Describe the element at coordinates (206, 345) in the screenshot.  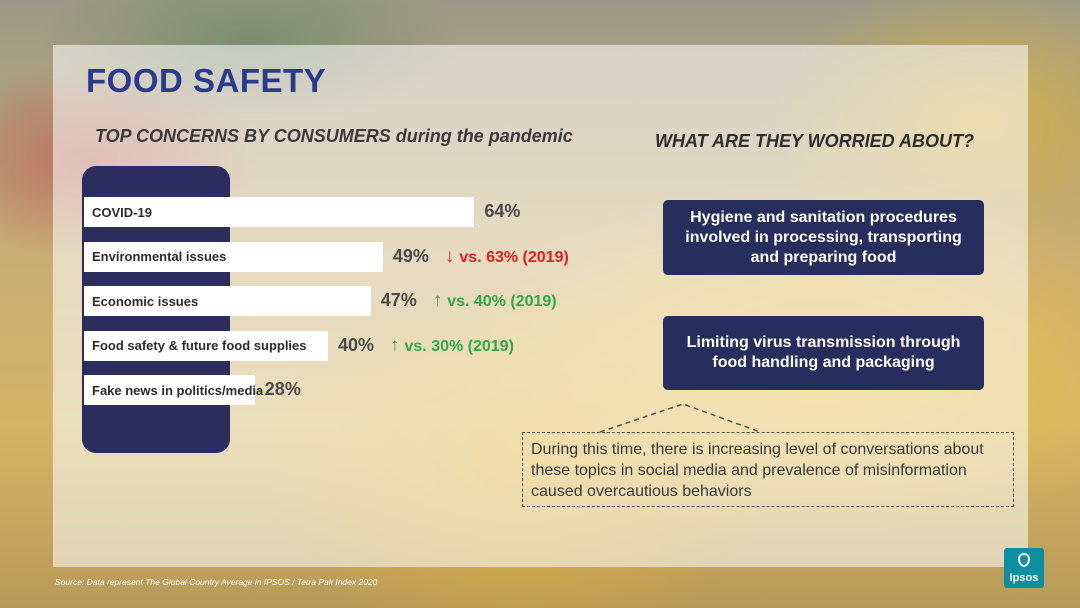
I see `bar-3: Food safety & future food supplies` at that location.